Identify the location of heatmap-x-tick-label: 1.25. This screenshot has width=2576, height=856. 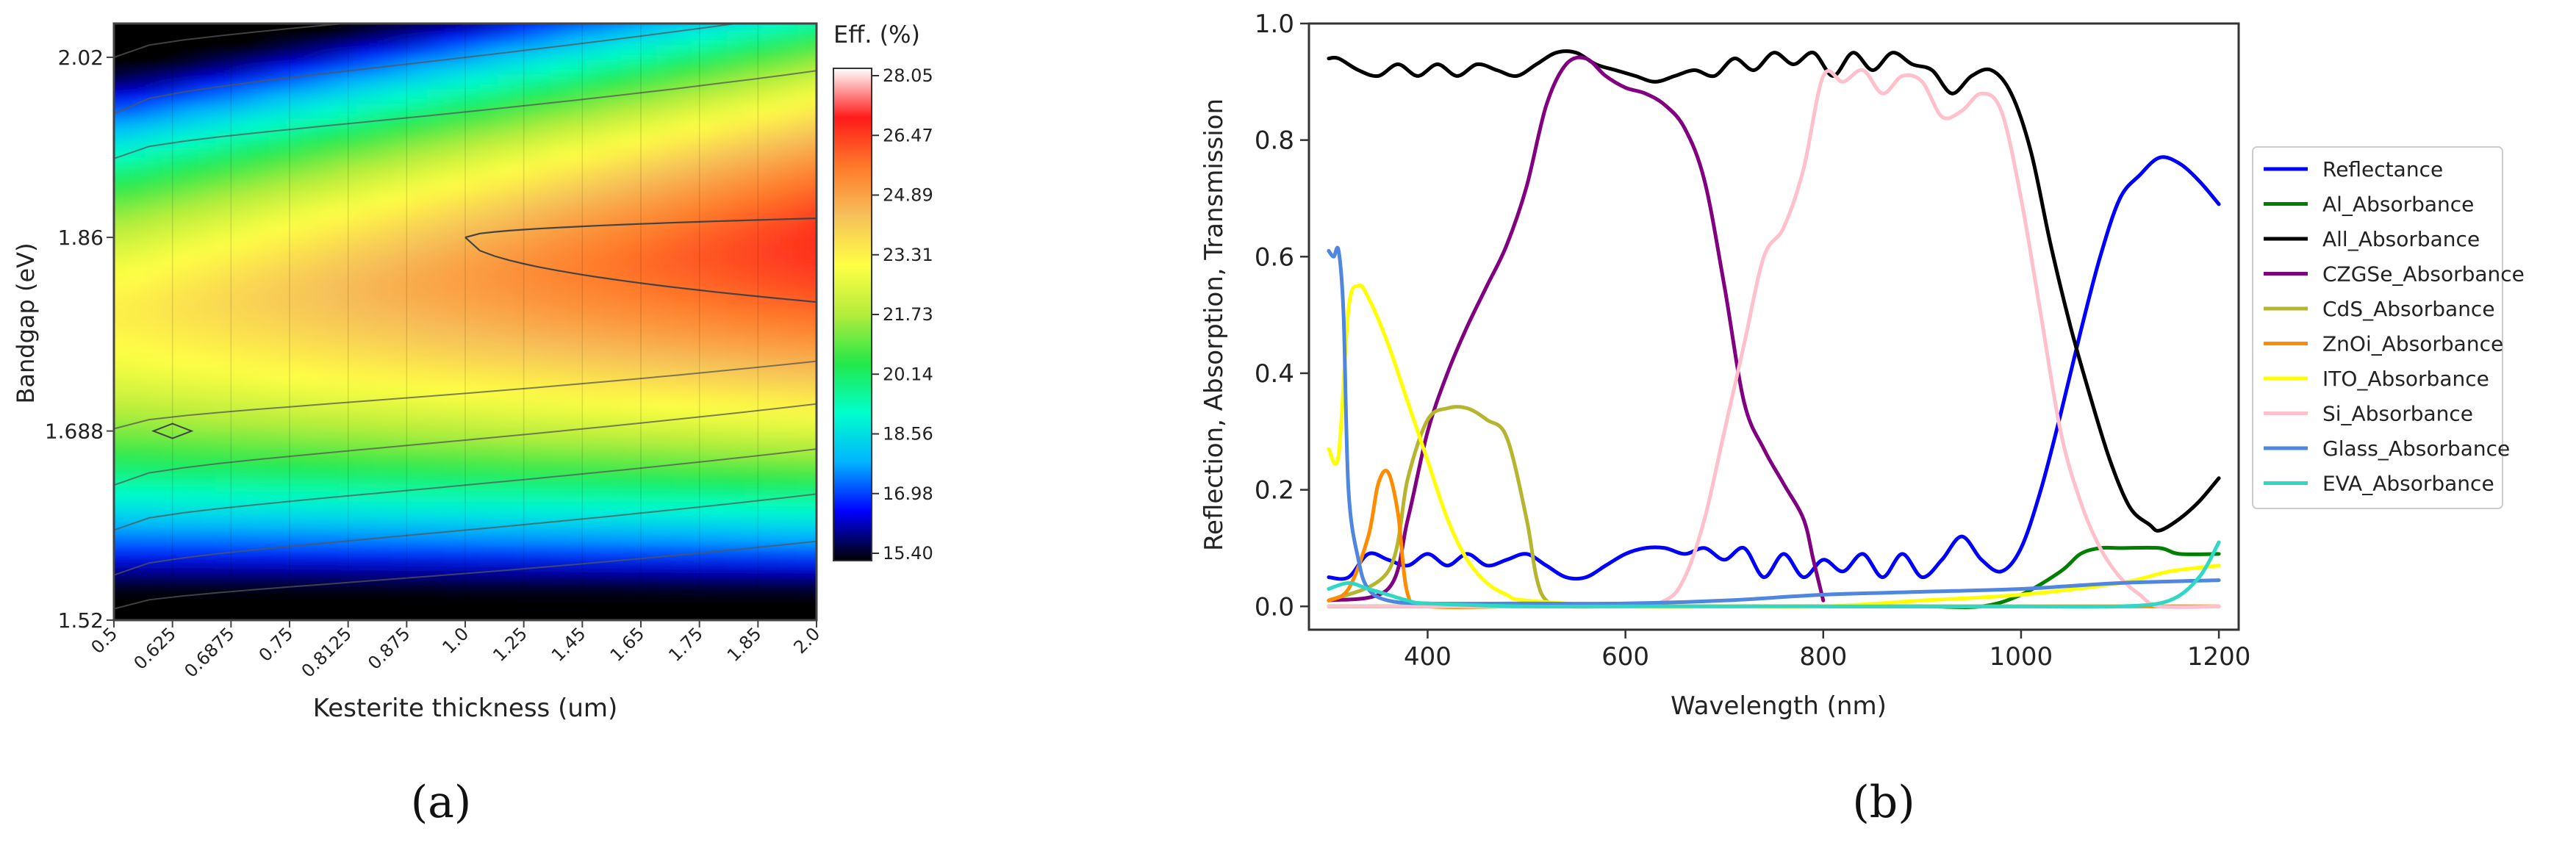
(510, 644).